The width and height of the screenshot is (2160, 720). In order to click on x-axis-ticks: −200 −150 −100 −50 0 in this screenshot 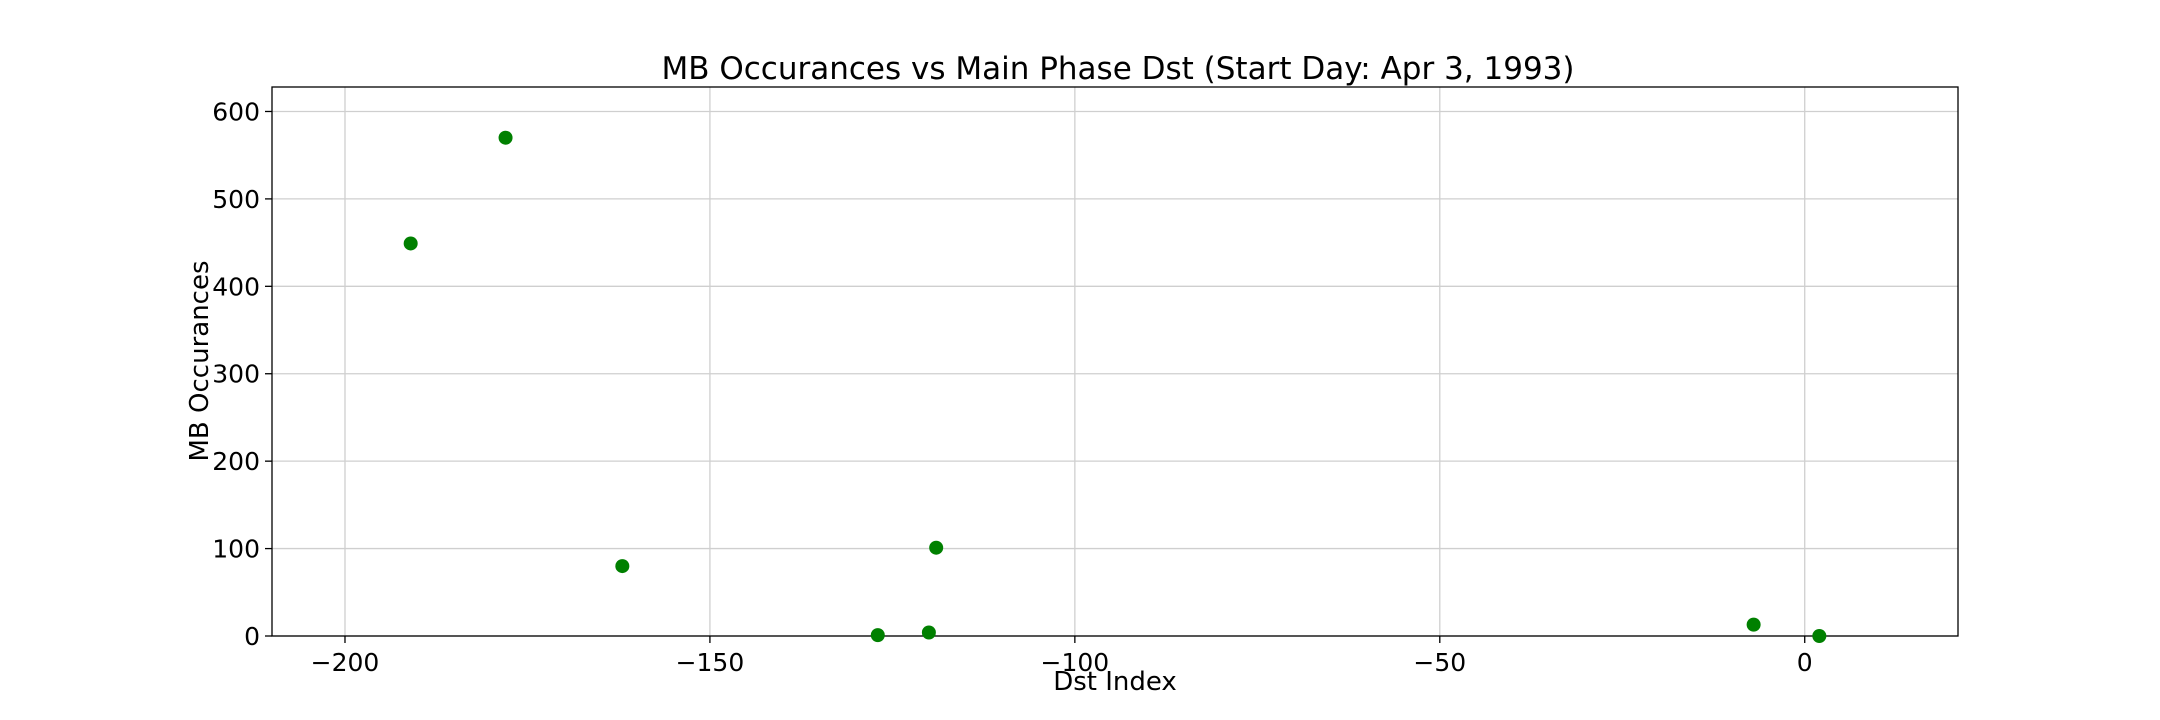, I will do `click(1062, 656)`.